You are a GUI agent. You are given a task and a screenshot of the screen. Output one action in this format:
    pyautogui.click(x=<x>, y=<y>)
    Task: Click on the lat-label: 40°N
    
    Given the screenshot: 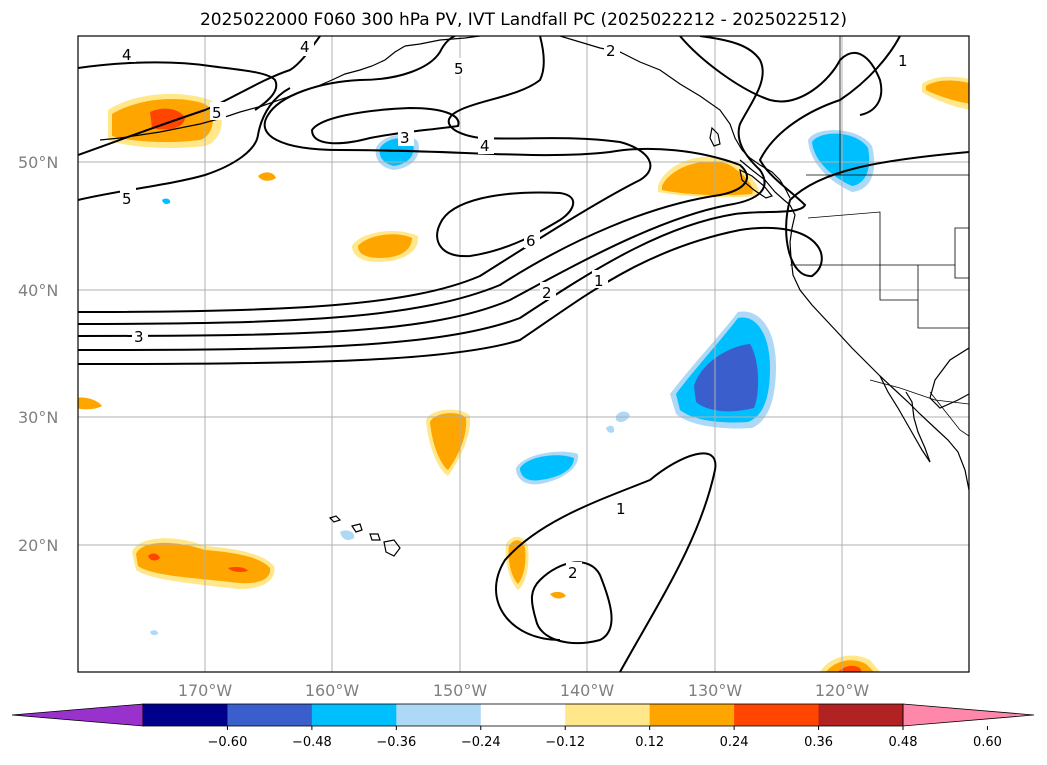 What is the action you would take?
    pyautogui.click(x=38, y=290)
    